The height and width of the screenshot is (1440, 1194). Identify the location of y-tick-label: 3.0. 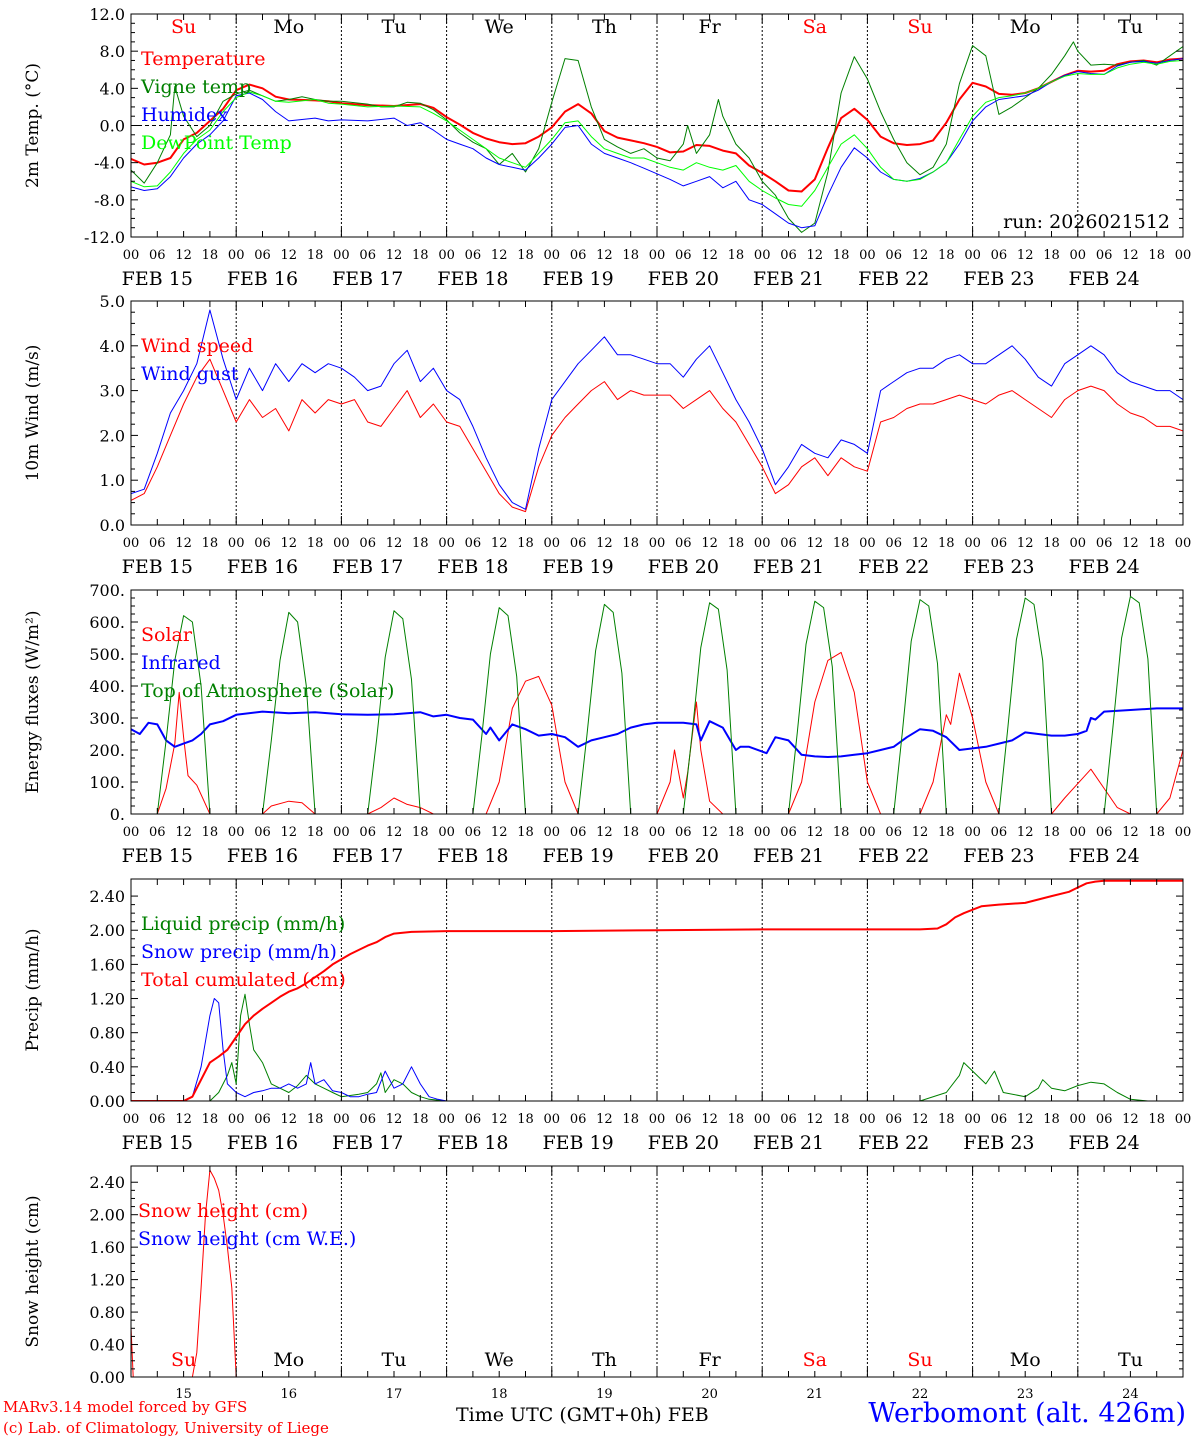
(112, 391).